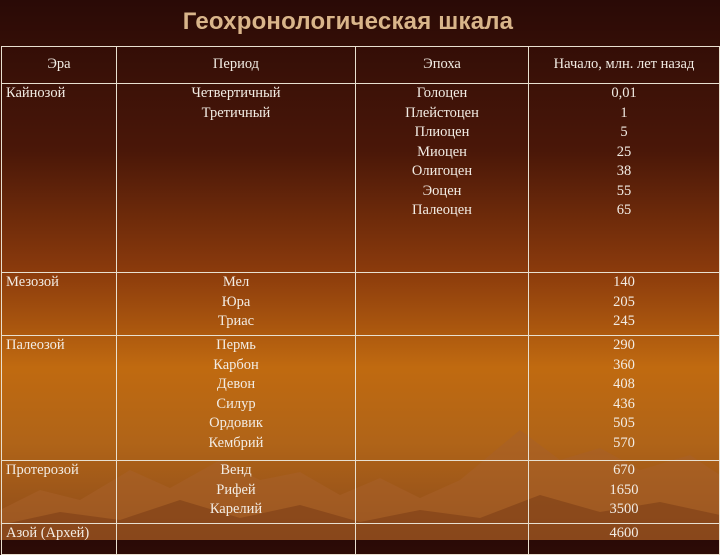  Describe the element at coordinates (442, 65) in the screenshot. I see `header-epoch: Эпоха` at that location.